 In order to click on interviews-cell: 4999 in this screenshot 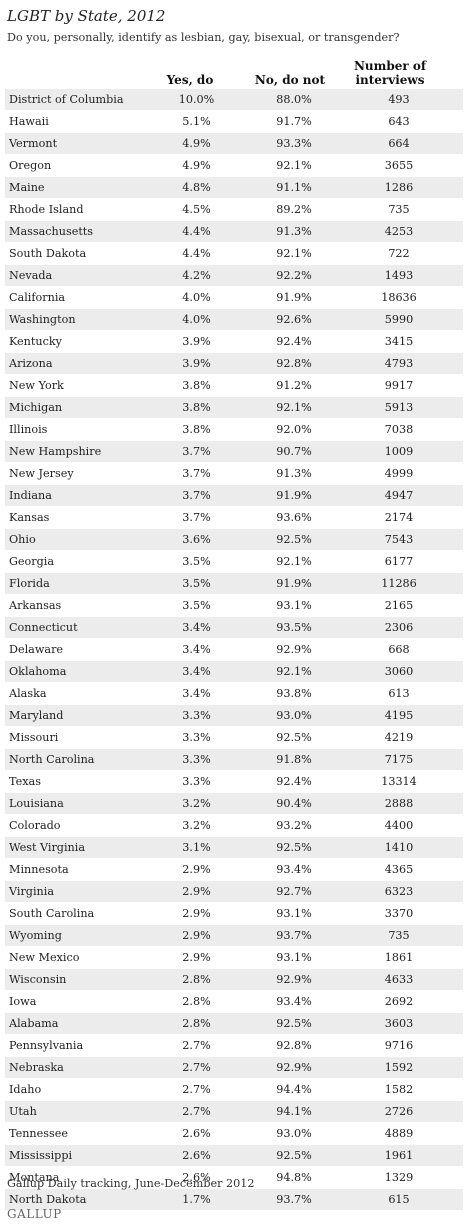, I will do `click(406, 473)`.